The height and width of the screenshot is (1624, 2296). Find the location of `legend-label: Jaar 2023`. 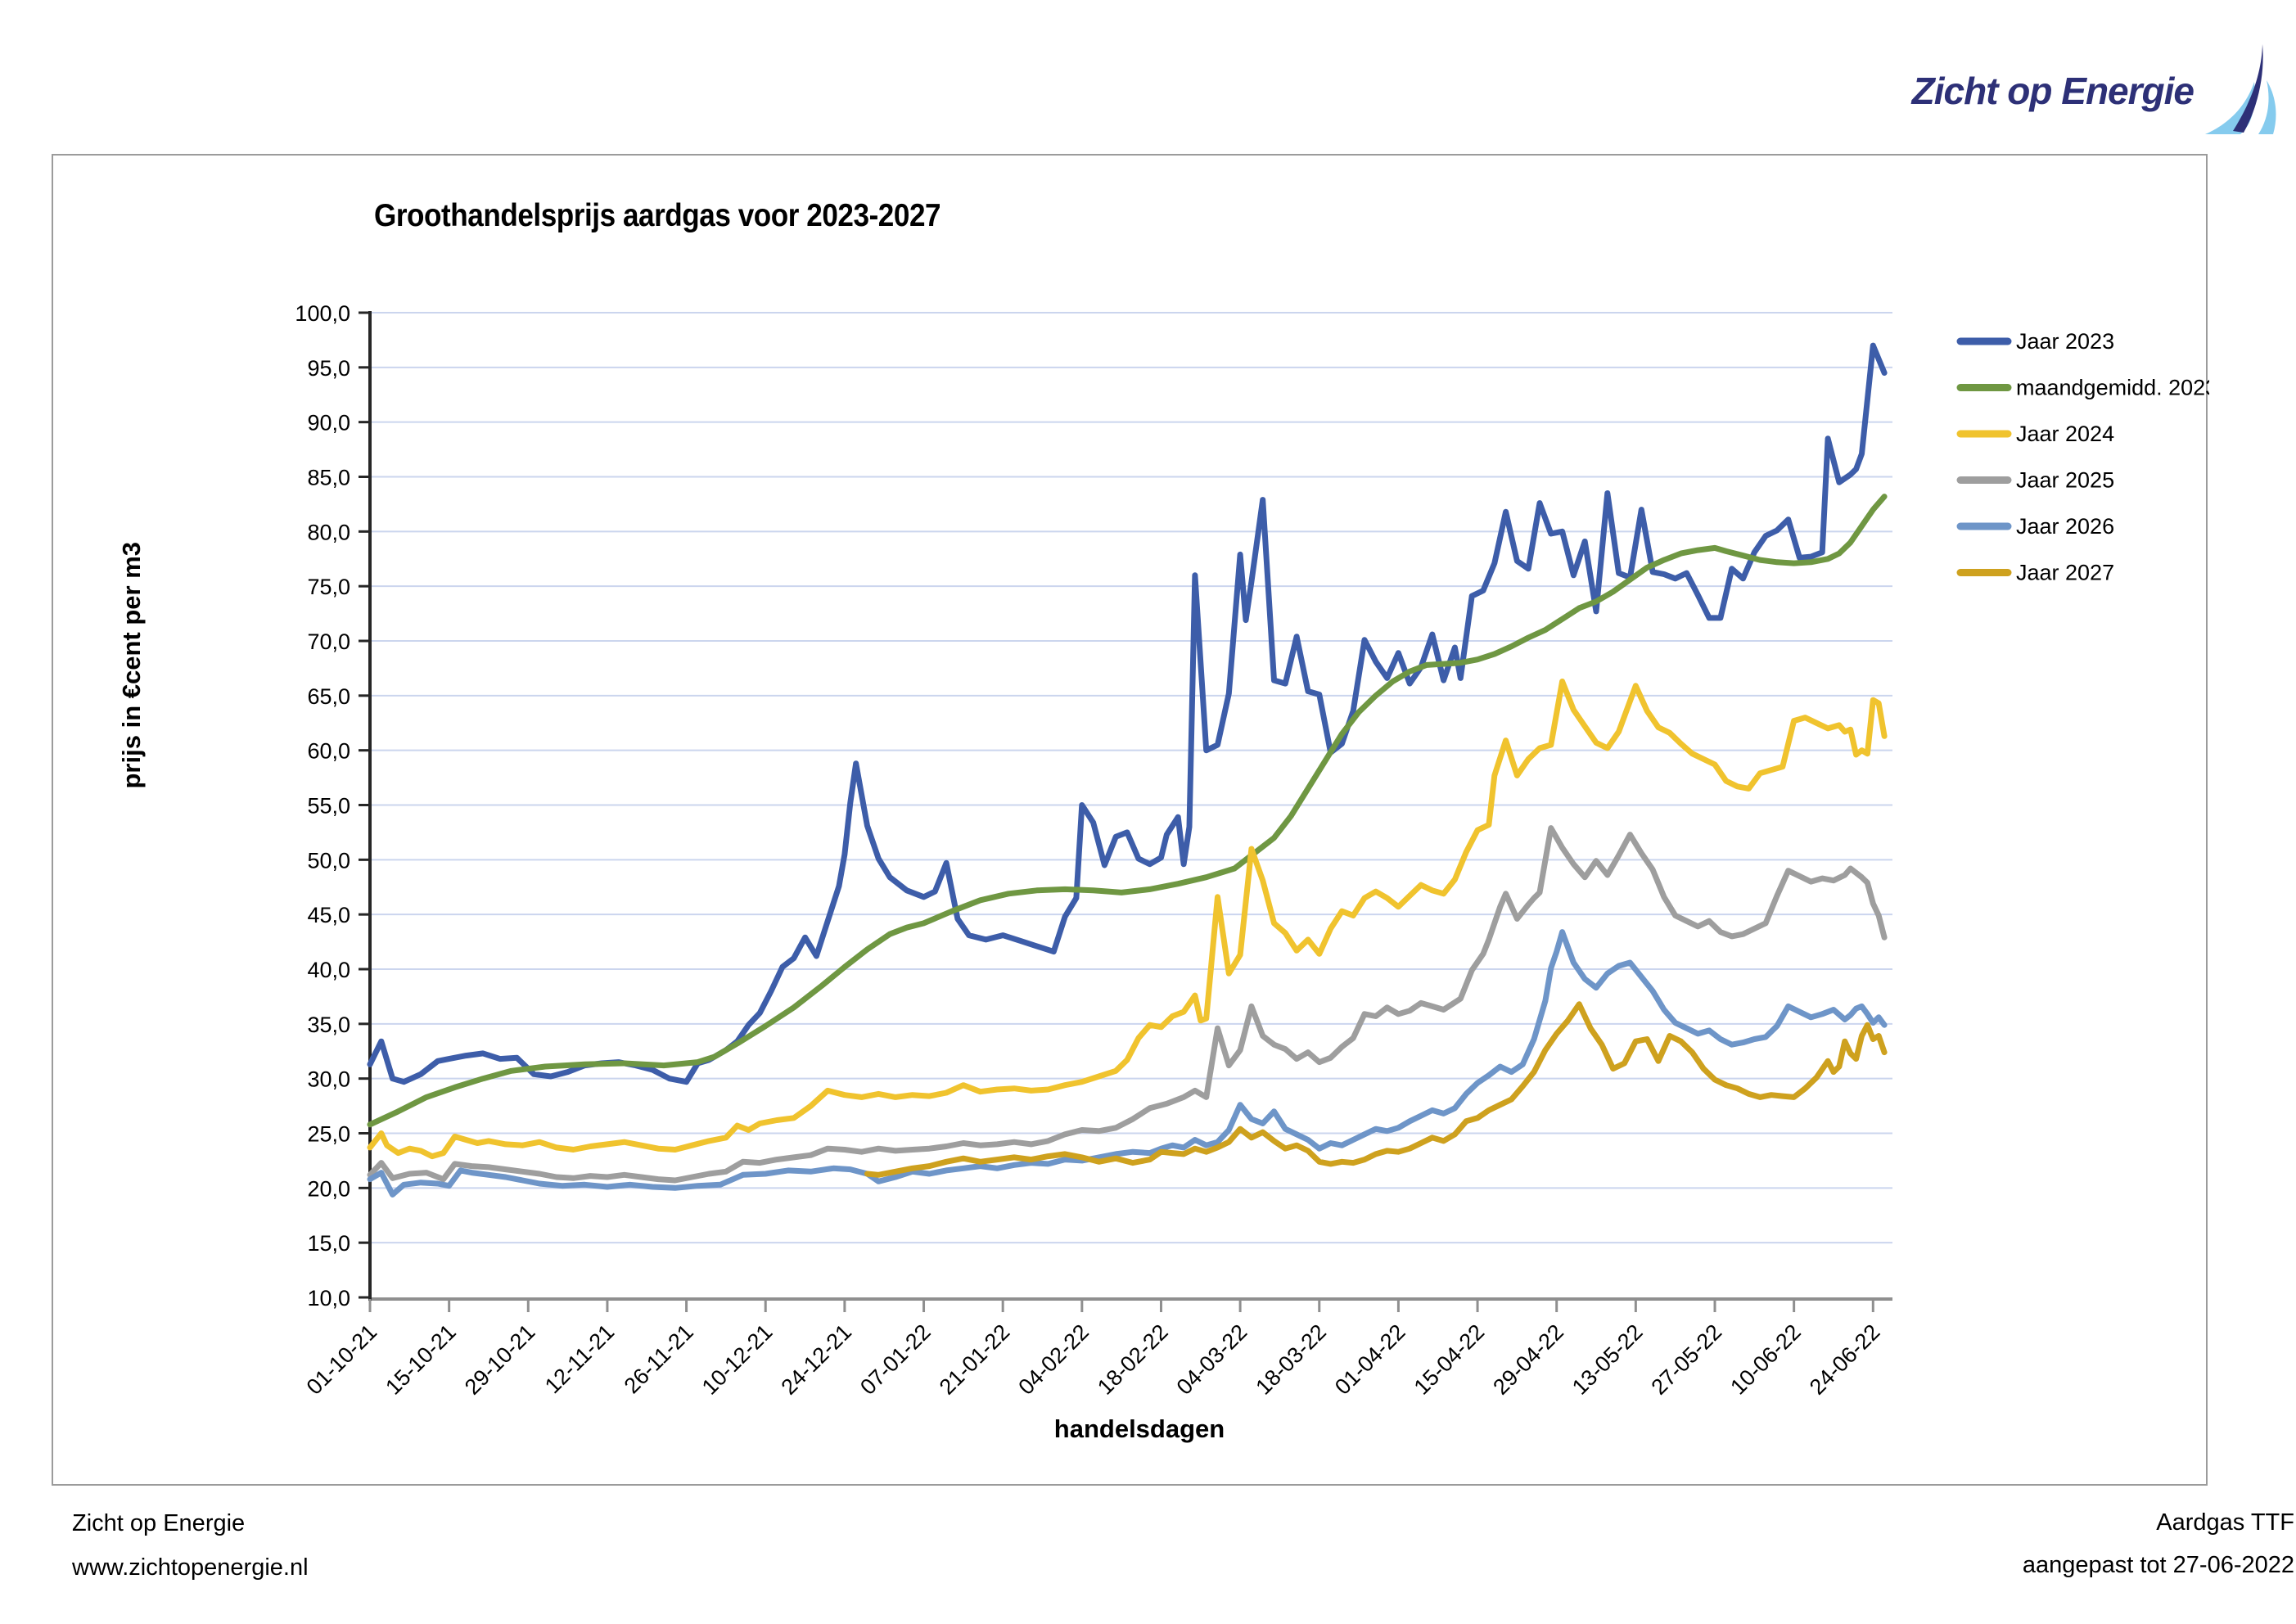

legend-label: Jaar 2023 is located at coordinates (2065, 341).